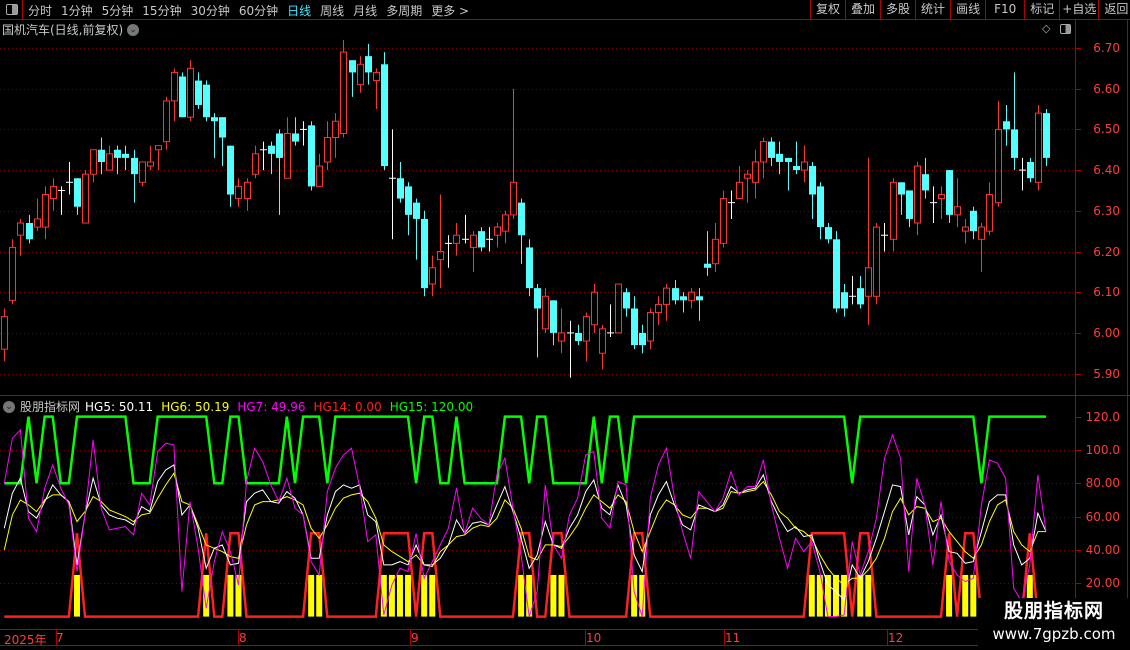 This screenshot has width=1130, height=650. I want to click on panel-toggle-icon, so click(1065, 29).